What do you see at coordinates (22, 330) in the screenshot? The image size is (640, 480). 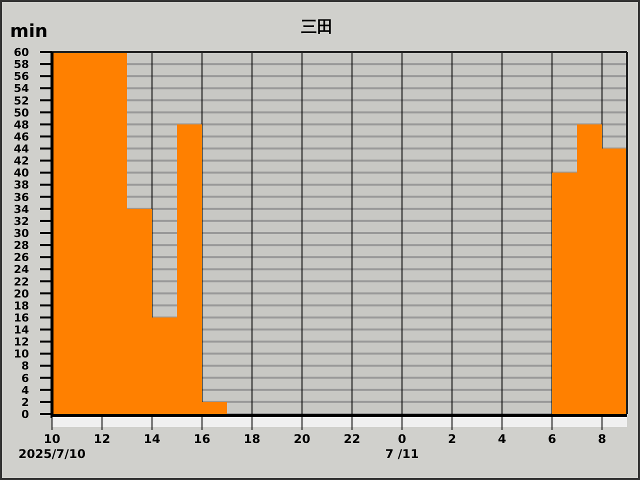 I see `y-tick-label: 14` at bounding box center [22, 330].